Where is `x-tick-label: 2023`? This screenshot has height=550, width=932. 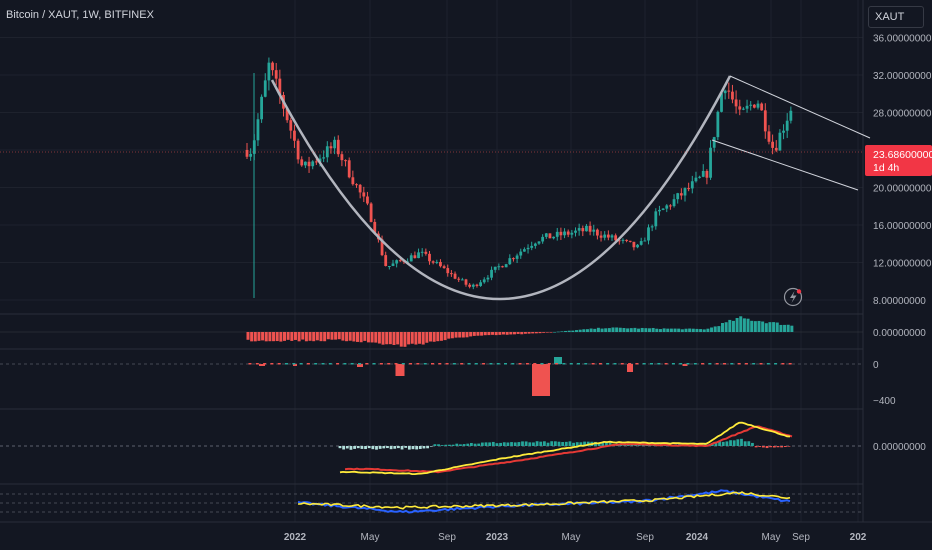 x-tick-label: 2023 is located at coordinates (497, 537).